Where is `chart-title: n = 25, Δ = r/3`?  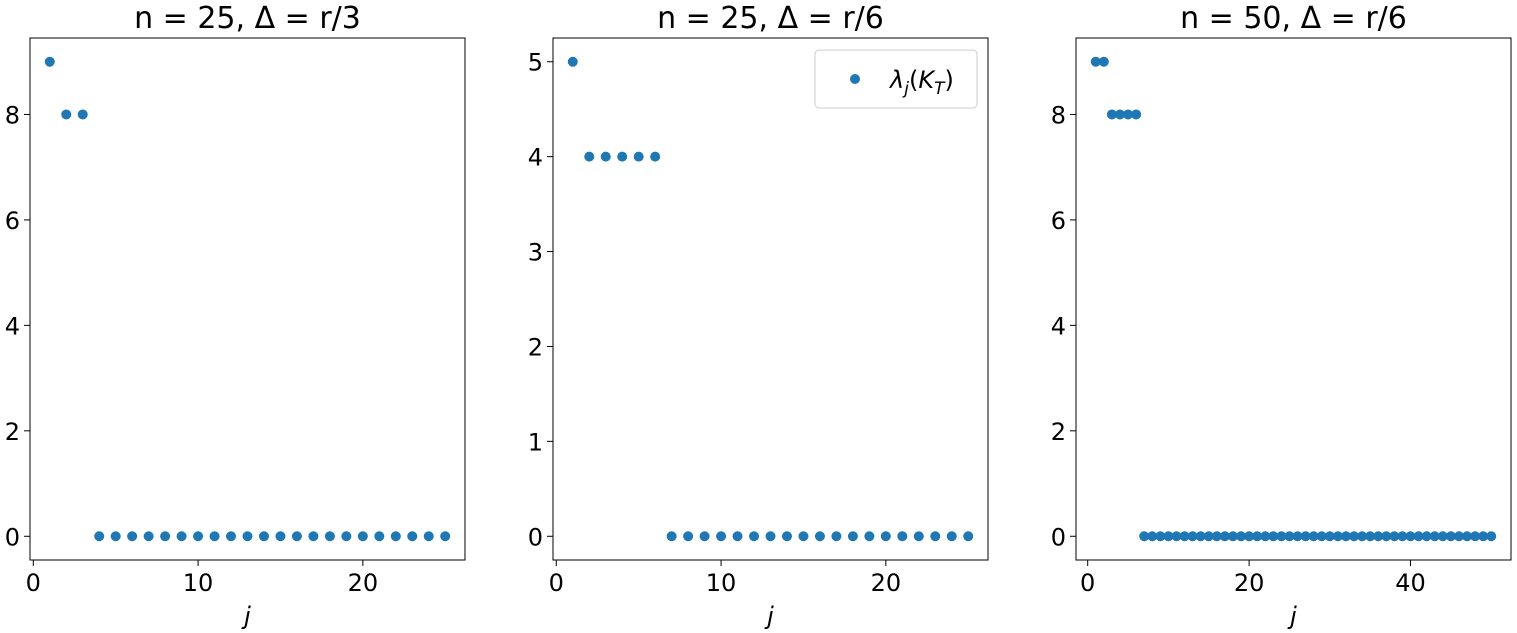
chart-title: n = 25, Δ = r/3 is located at coordinates (247, 18).